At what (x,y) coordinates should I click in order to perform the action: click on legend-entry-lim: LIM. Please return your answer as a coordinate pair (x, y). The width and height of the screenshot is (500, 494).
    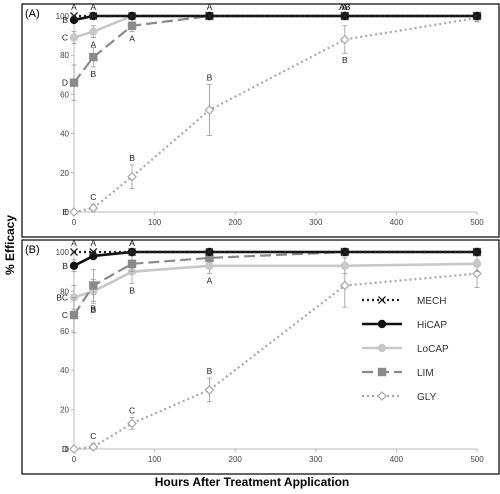
    Looking at the image, I should click on (398, 373).